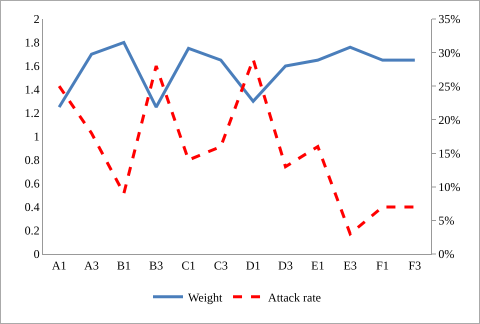 This screenshot has height=324, width=480. Describe the element at coordinates (156, 265) in the screenshot. I see `x-tick-label: B3` at that location.